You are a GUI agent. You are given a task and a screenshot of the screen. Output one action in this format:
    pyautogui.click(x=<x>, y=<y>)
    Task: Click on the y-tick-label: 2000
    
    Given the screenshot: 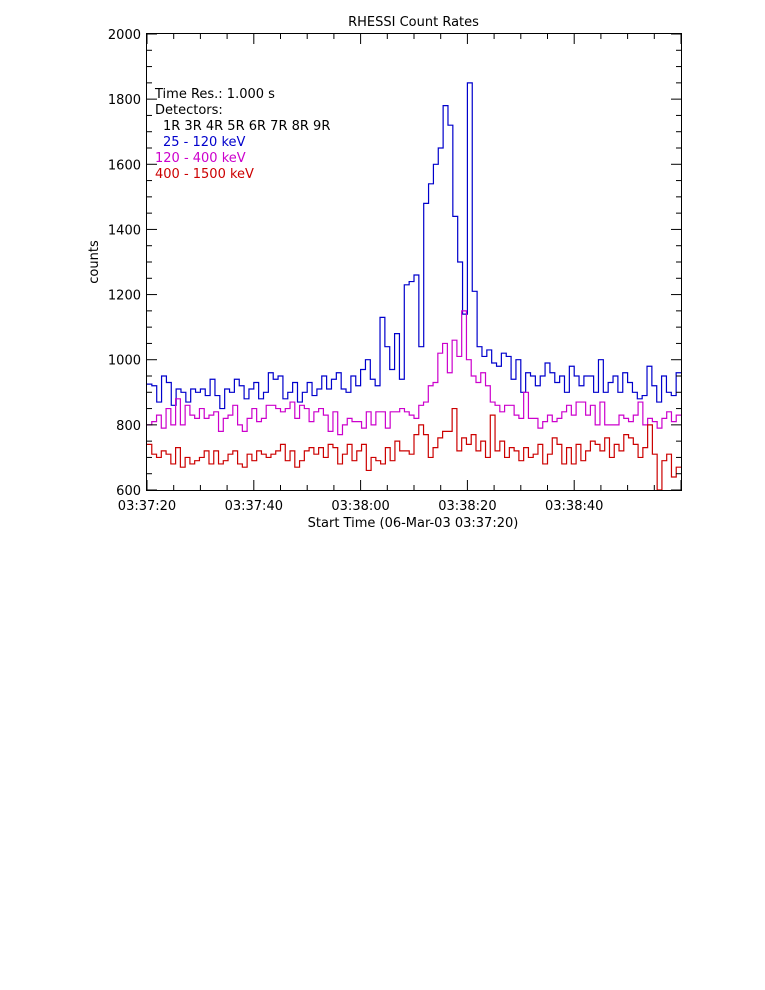 What is the action you would take?
    pyautogui.click(x=124, y=35)
    